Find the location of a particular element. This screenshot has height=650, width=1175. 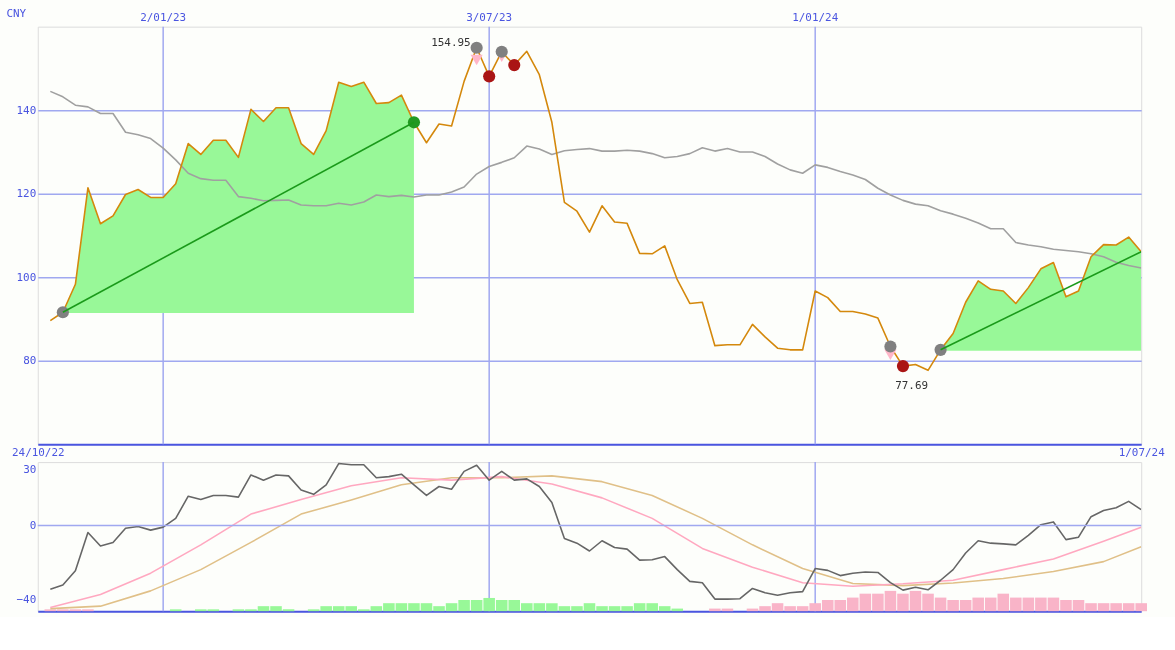

y-tick-label: 30 is located at coordinates (30, 470).